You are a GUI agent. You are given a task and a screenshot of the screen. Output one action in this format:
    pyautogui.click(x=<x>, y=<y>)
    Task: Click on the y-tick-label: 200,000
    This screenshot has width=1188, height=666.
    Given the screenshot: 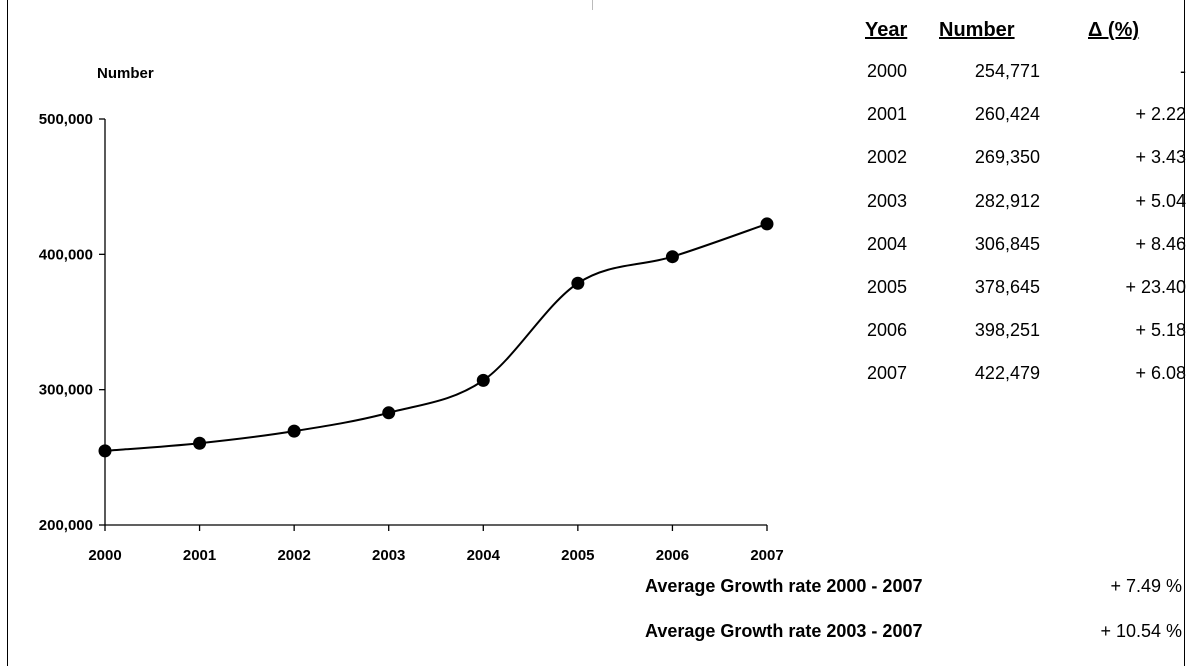 What is the action you would take?
    pyautogui.click(x=66, y=525)
    